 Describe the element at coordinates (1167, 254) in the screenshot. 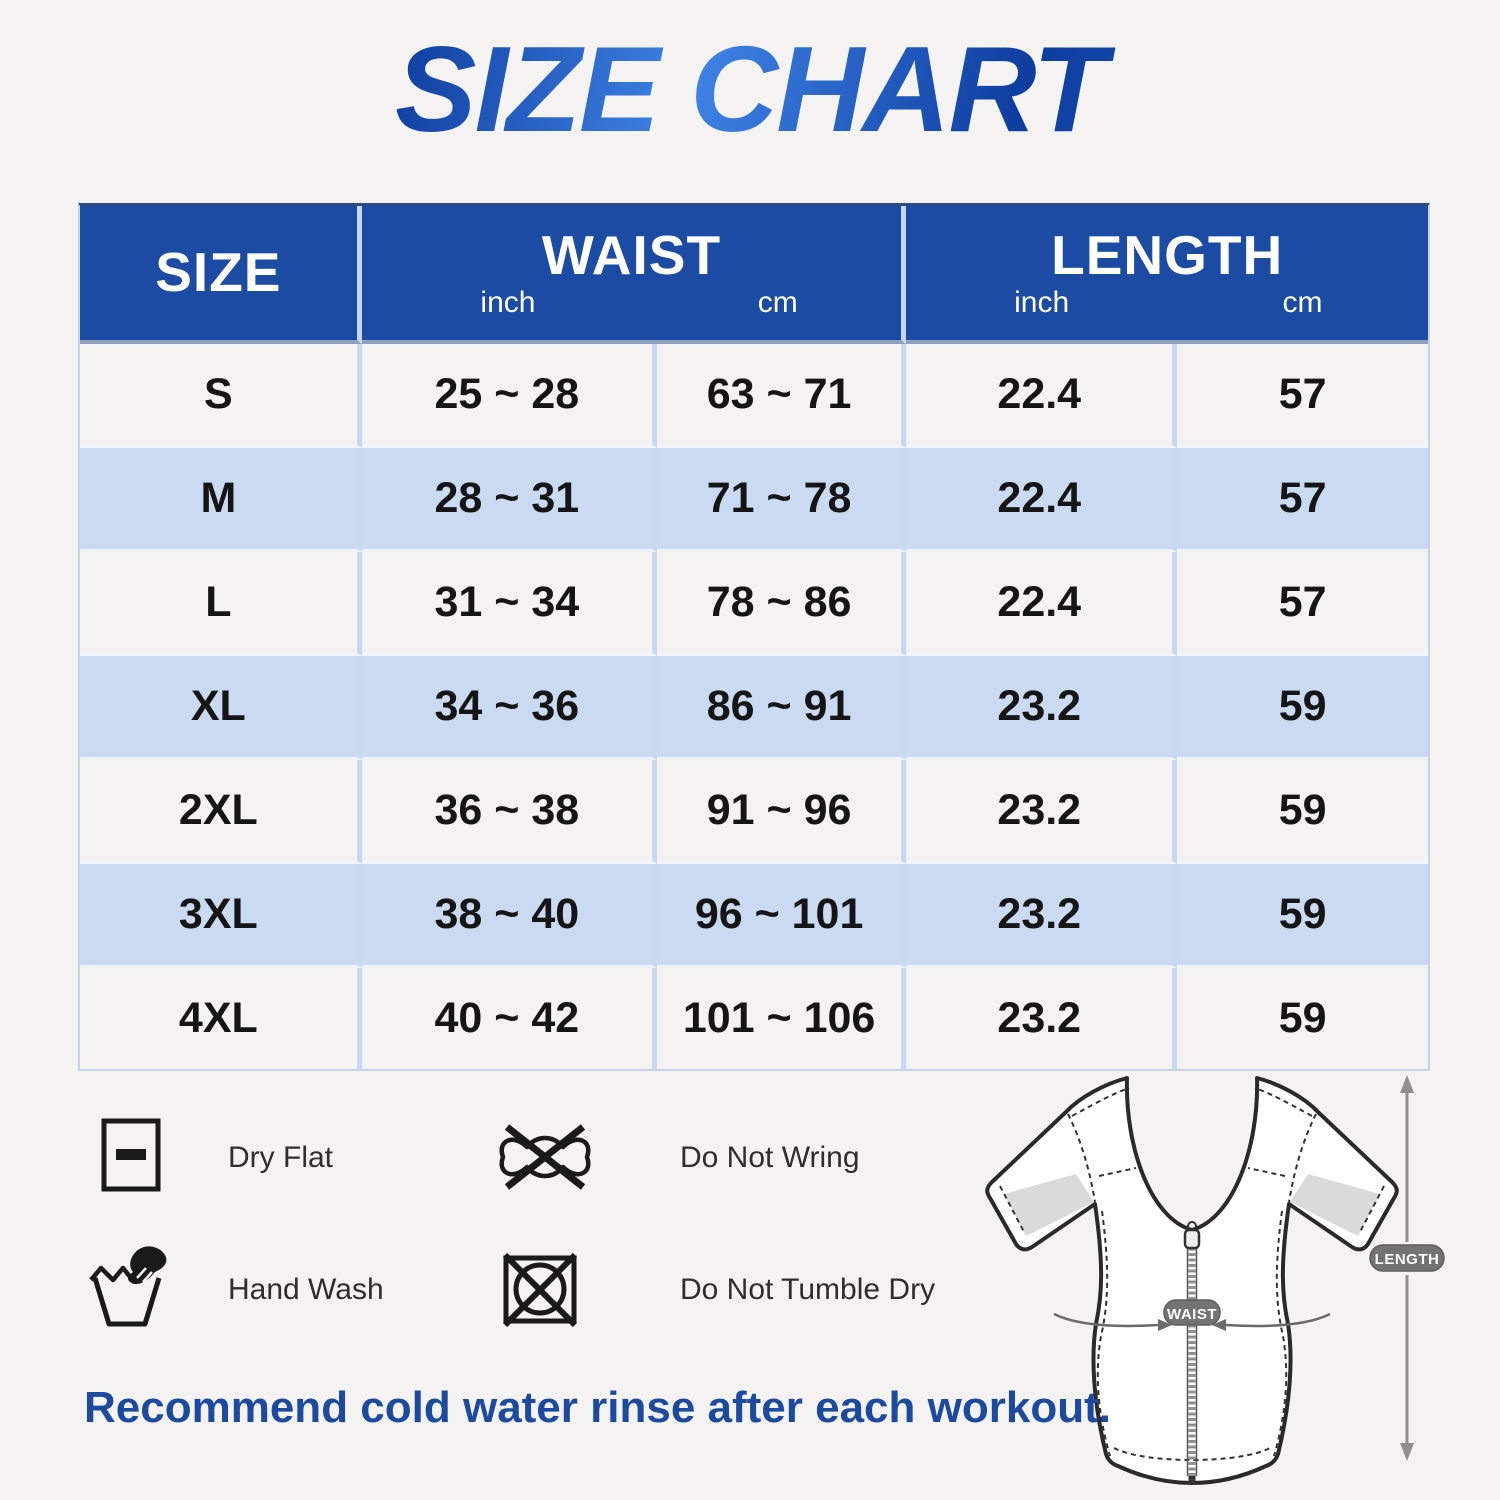

I see `header-length-label: LENGTH` at that location.